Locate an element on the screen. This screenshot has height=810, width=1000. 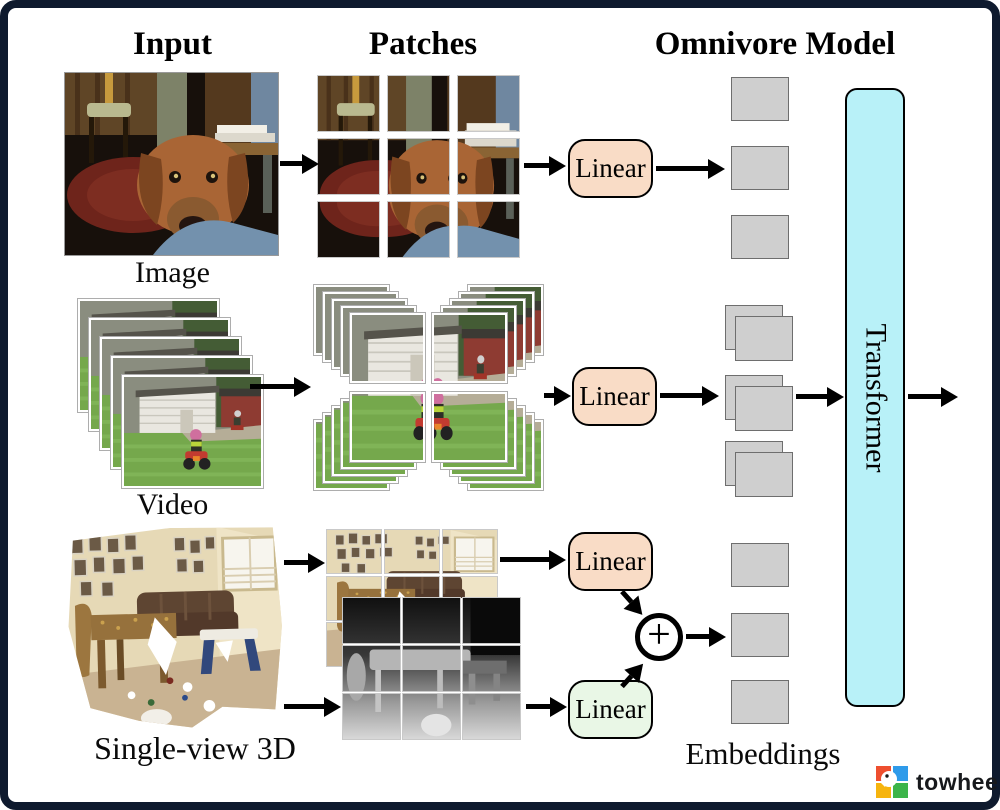
header-patches: Patches is located at coordinates (423, 44).